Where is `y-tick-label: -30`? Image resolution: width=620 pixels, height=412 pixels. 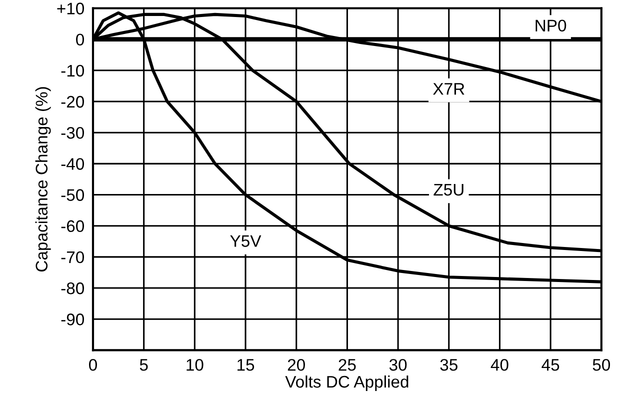 y-tick-label: -30 is located at coordinates (72, 132).